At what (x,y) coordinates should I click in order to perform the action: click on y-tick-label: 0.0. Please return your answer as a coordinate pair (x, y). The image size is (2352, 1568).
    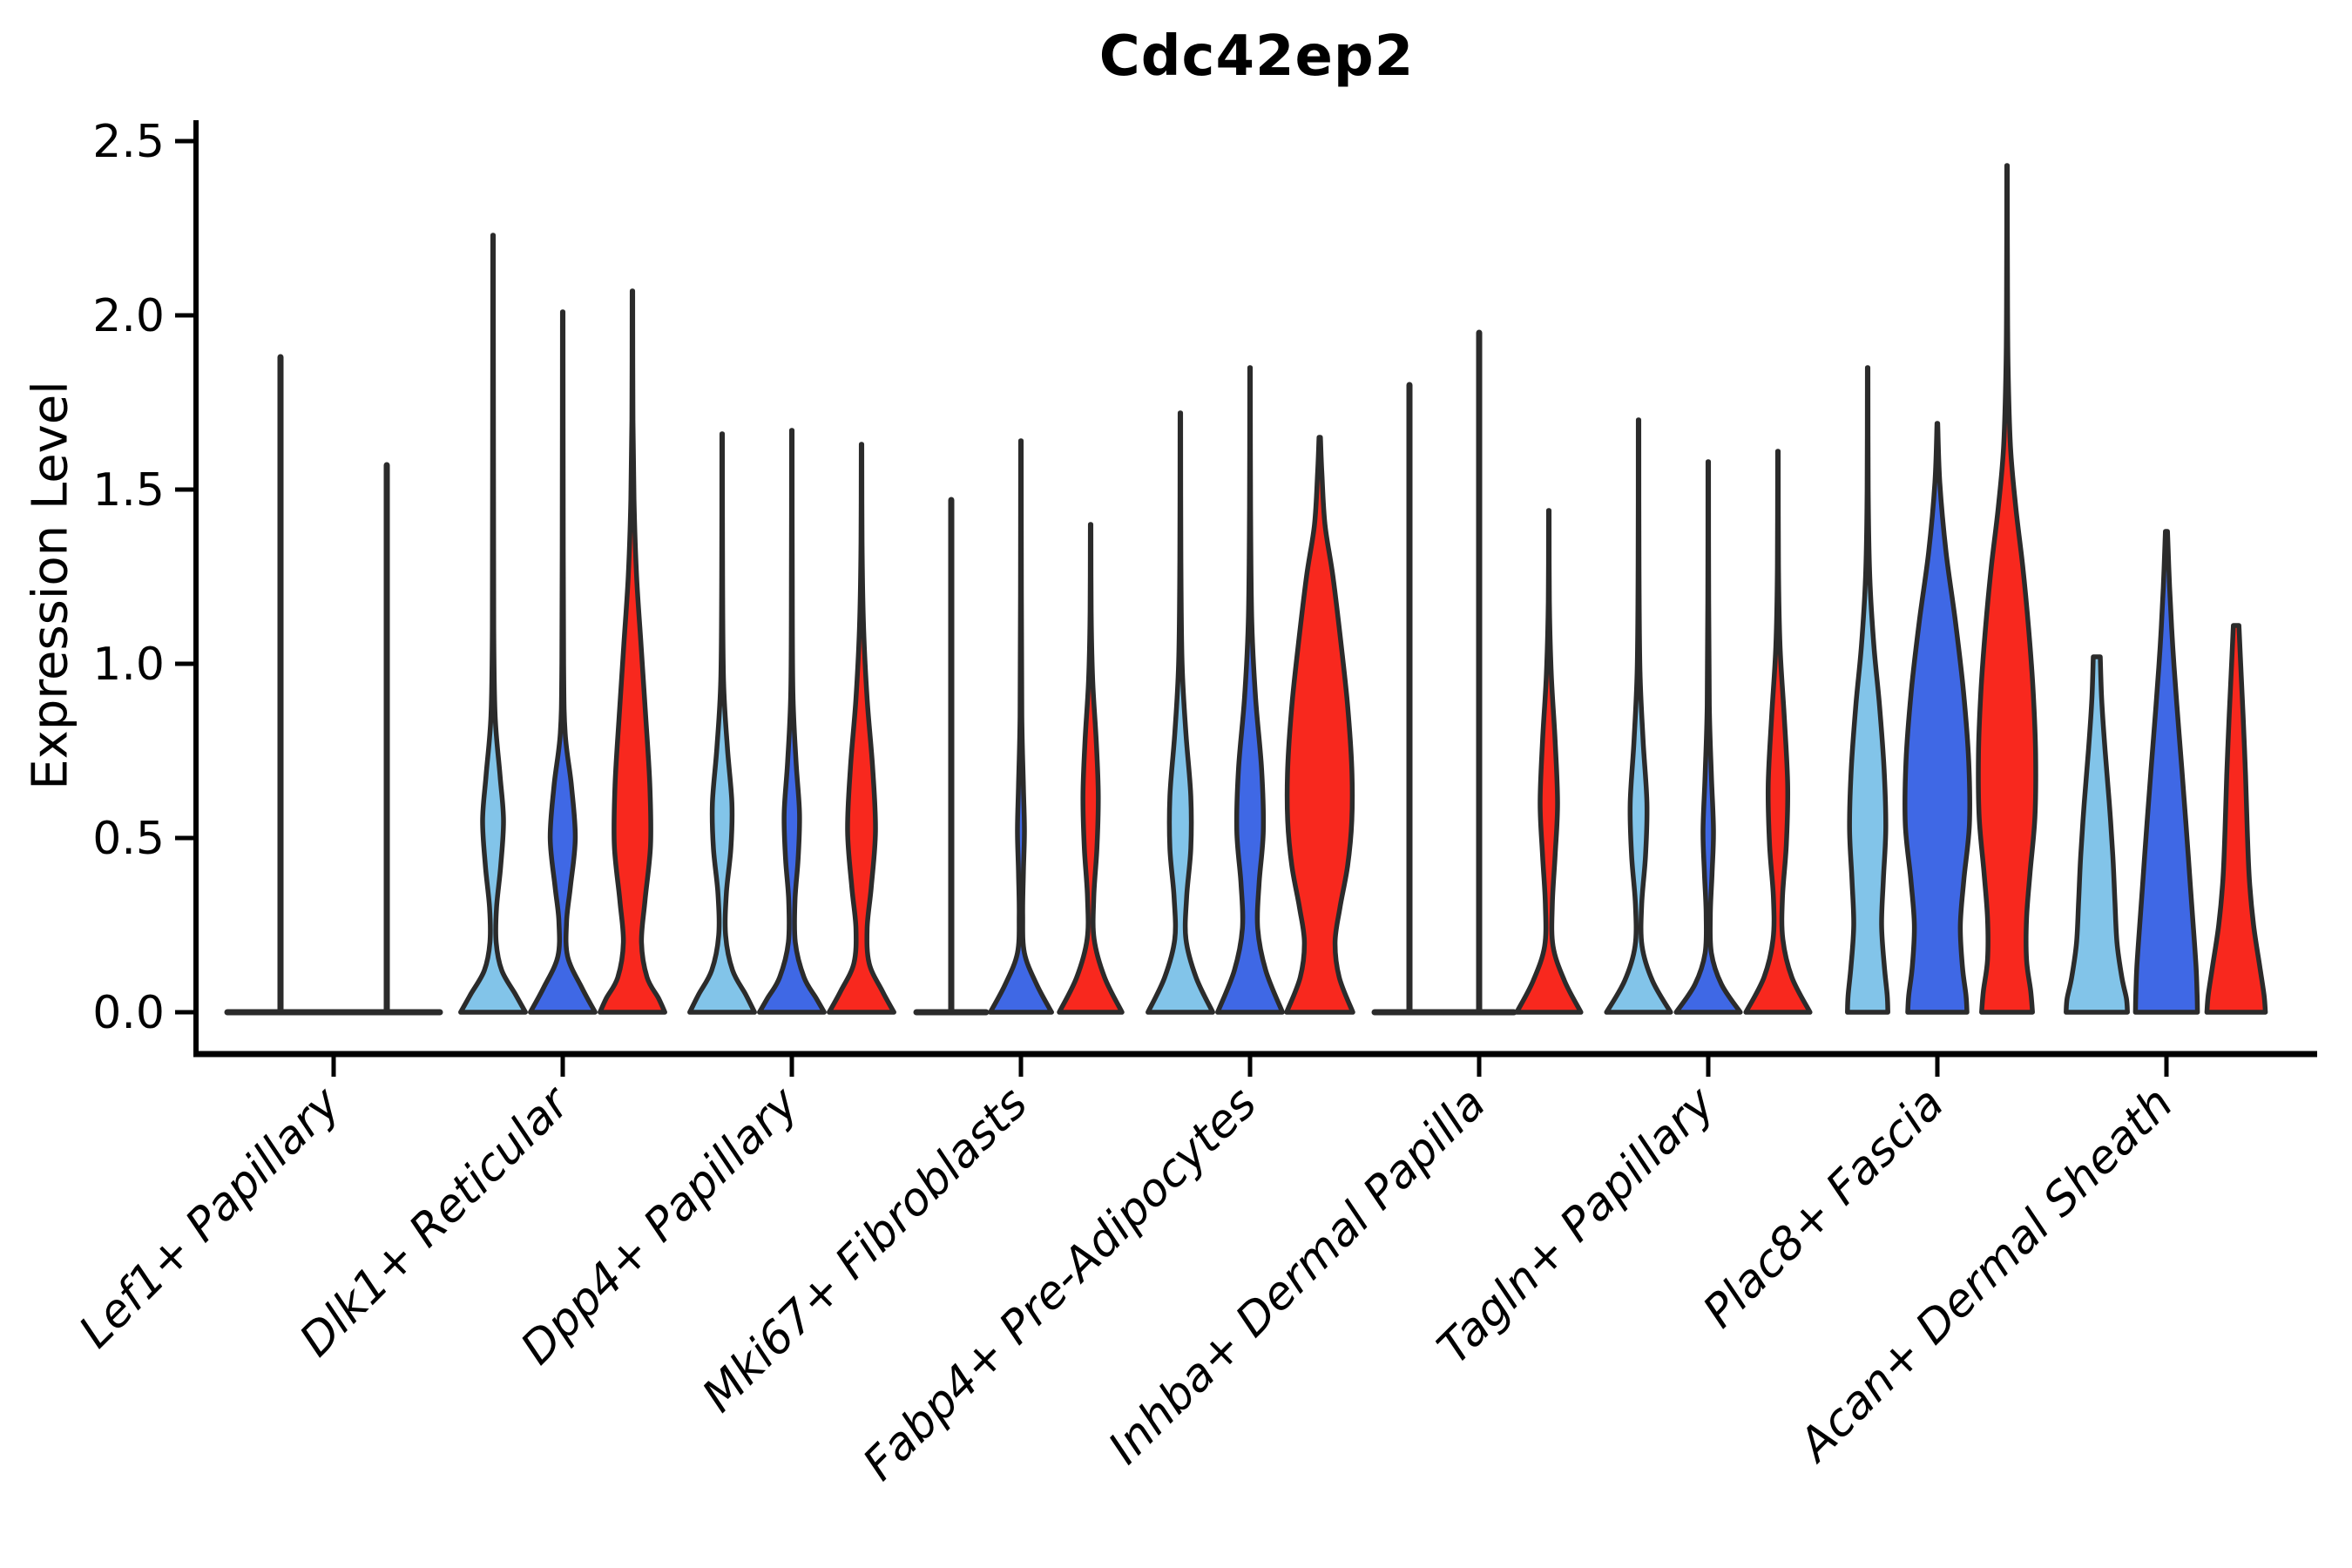
    Looking at the image, I should click on (129, 1013).